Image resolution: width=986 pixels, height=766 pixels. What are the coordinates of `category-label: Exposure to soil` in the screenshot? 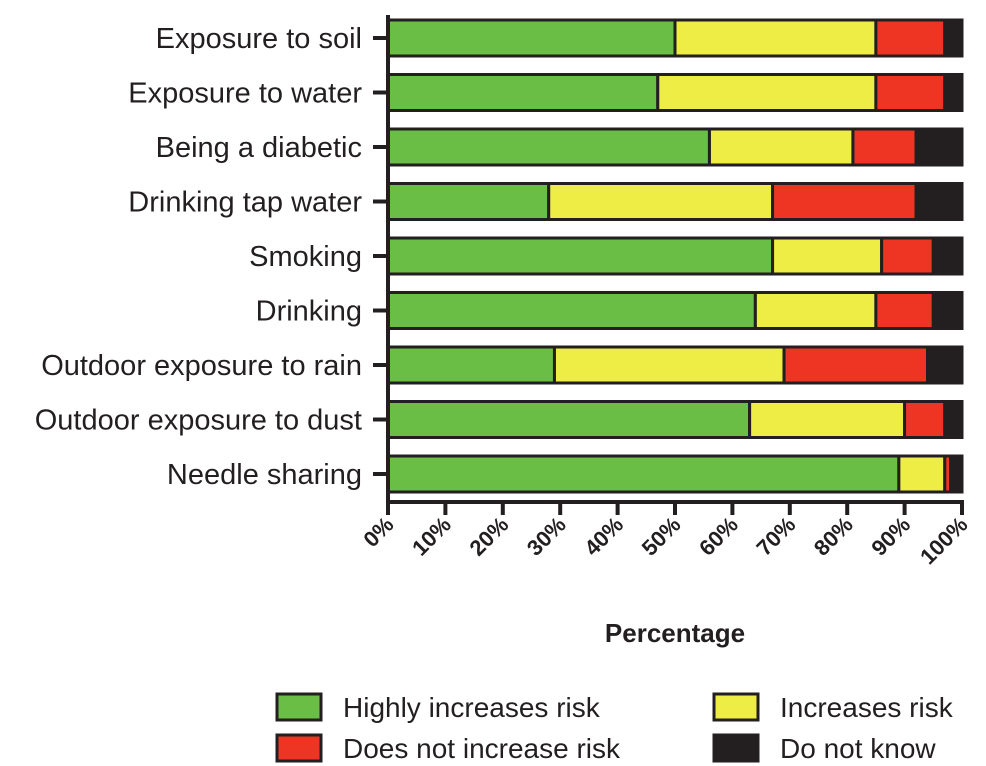 It's located at (259, 39).